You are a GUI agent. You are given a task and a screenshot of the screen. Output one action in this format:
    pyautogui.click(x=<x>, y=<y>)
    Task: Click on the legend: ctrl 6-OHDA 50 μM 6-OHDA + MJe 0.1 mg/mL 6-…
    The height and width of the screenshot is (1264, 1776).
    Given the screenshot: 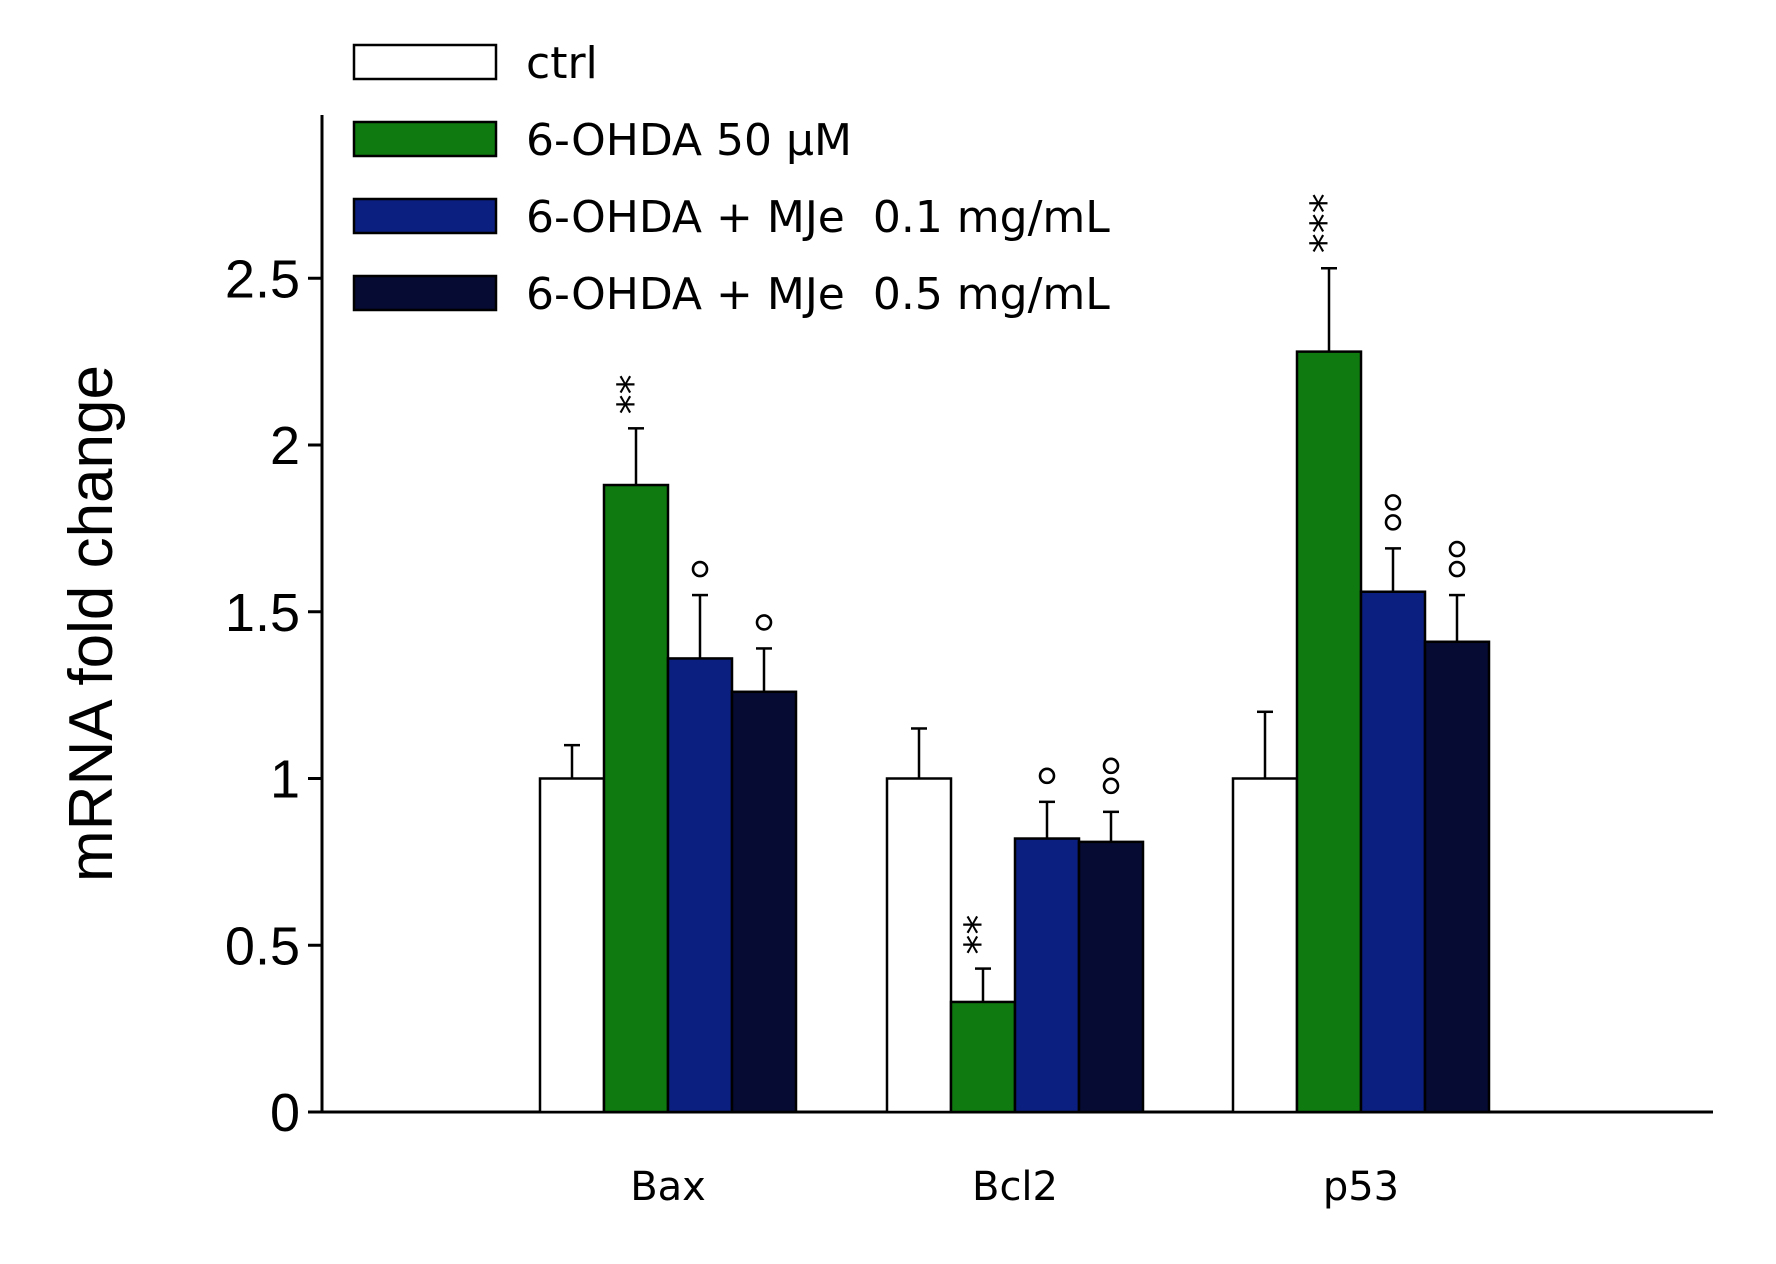 What is the action you would take?
    pyautogui.click(x=731, y=179)
    